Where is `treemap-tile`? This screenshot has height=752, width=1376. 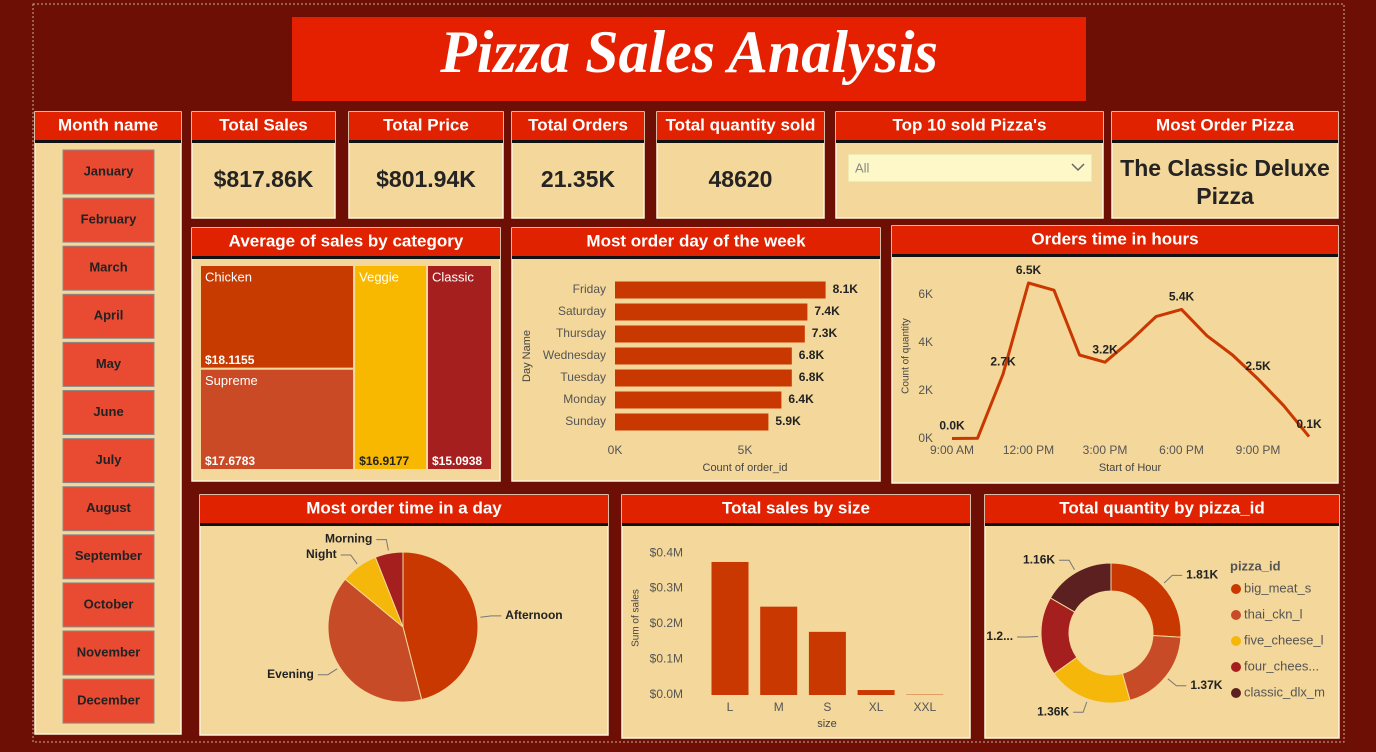 treemap-tile is located at coordinates (459, 367).